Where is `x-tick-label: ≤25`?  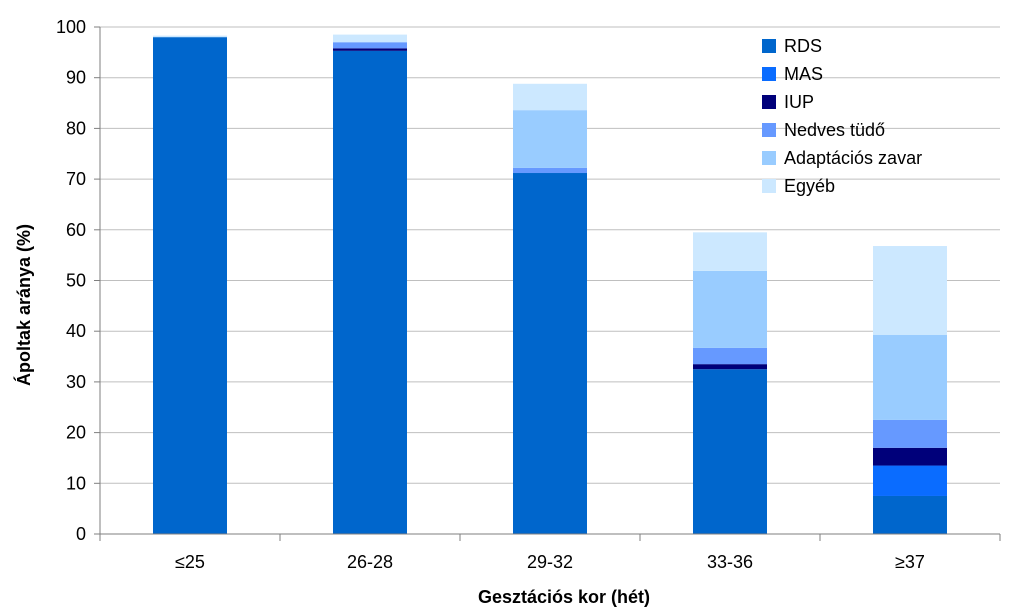 x-tick-label: ≤25 is located at coordinates (190, 562).